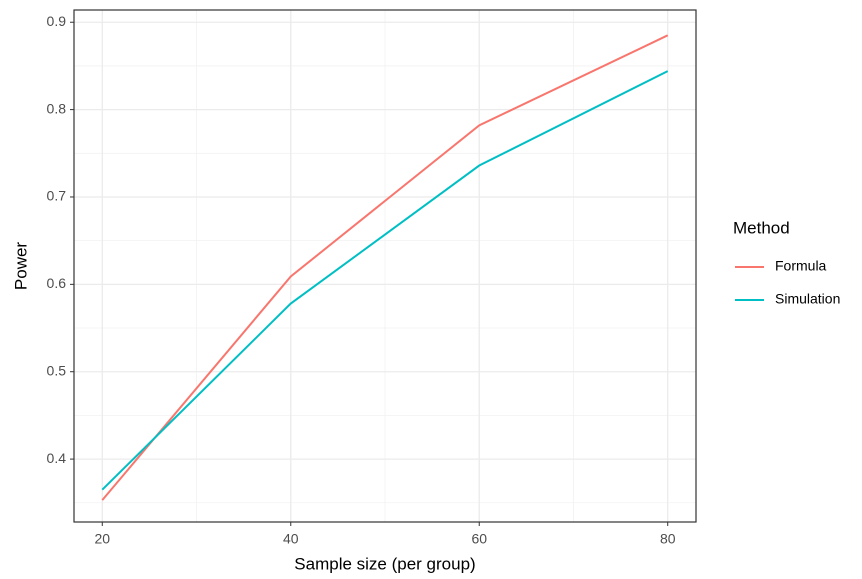 This screenshot has width=862, height=579. Describe the element at coordinates (291, 539) in the screenshot. I see `x-tick-label: 40` at that location.